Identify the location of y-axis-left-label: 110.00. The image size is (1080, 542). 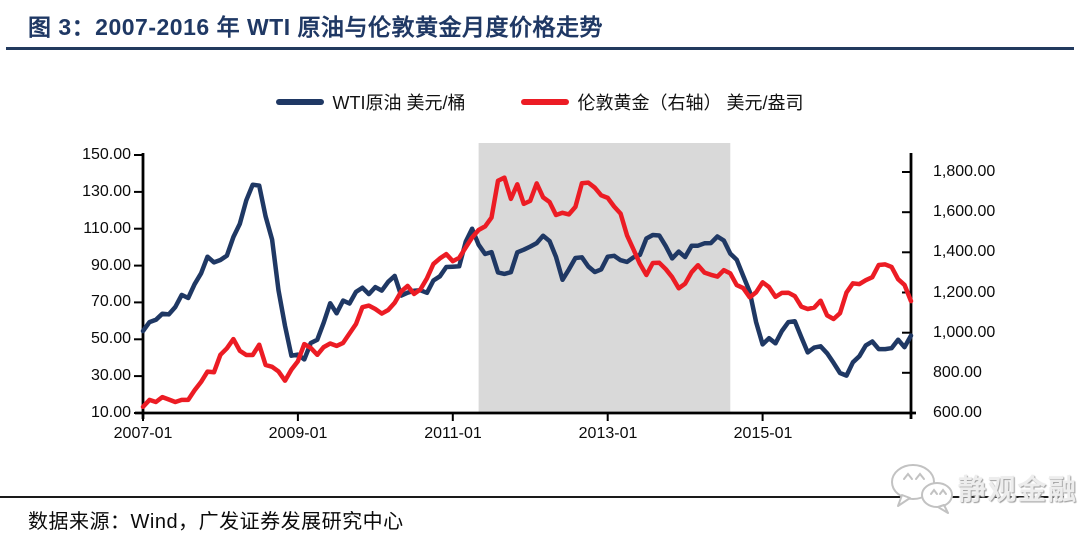
(107, 228).